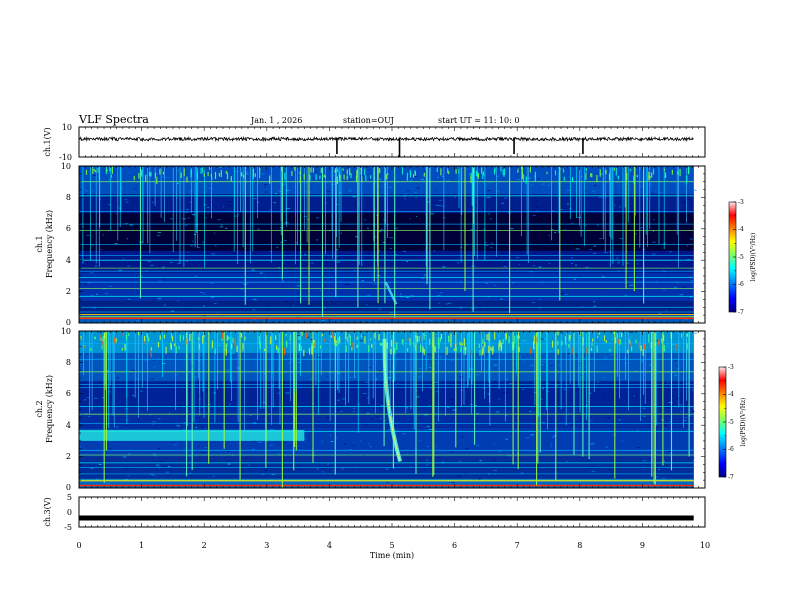 The image size is (792, 612). Describe the element at coordinates (393, 550) in the screenshot. I see `time-axis: 0 1 2 3 4 5 6 7 8 9 10 Time (min)` at that location.